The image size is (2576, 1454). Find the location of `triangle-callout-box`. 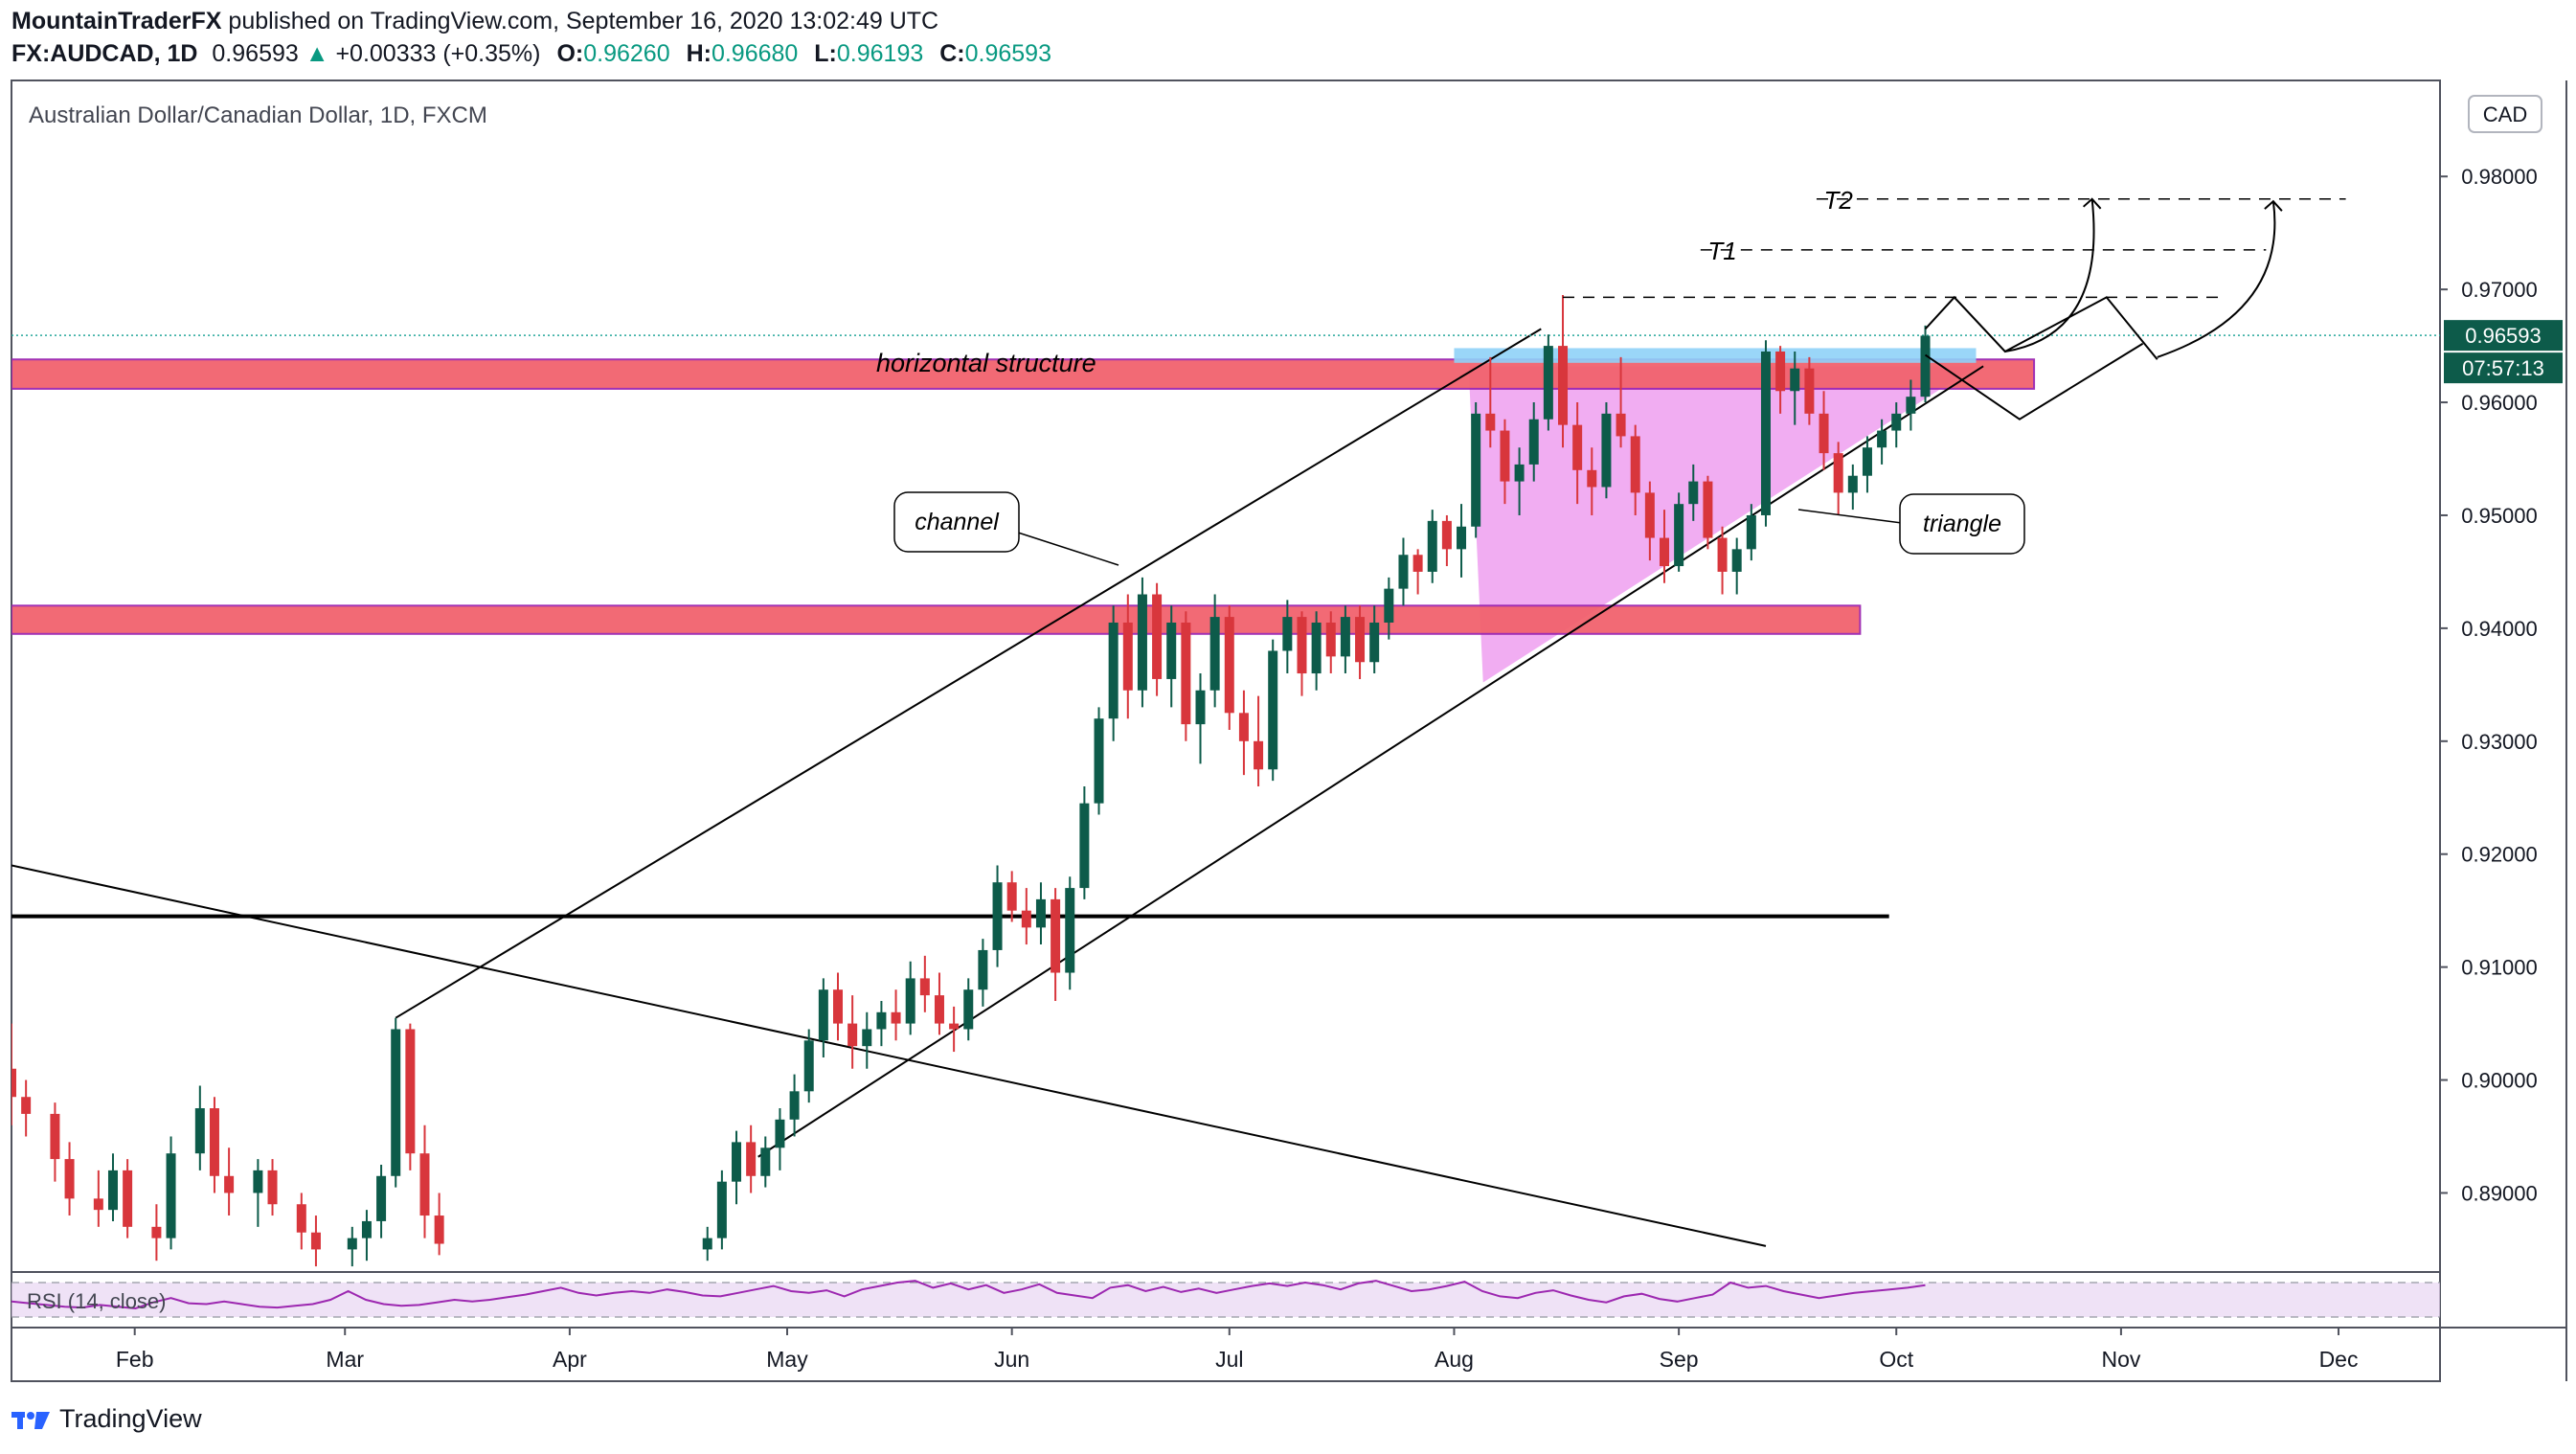

triangle-callout-box is located at coordinates (1962, 524).